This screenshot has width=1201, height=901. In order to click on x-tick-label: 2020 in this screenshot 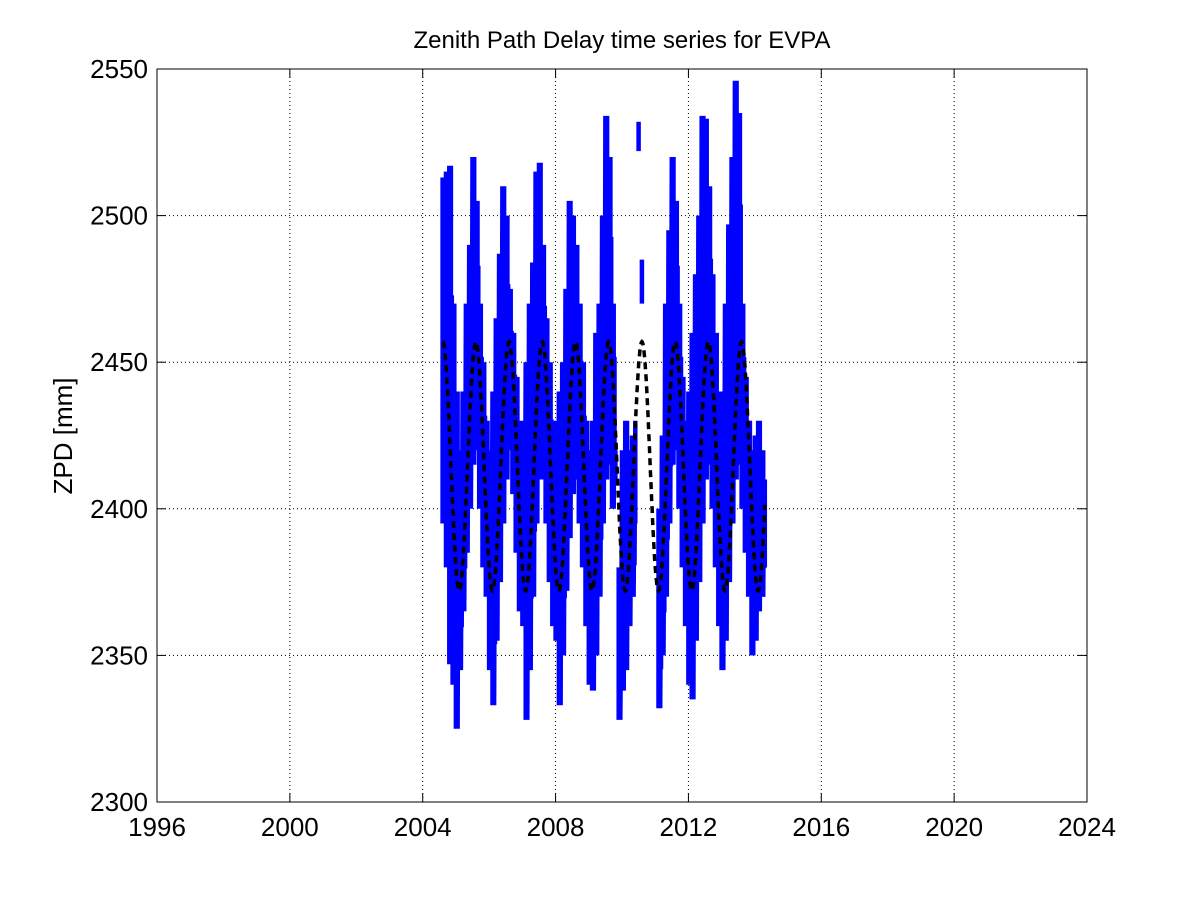, I will do `click(954, 827)`.